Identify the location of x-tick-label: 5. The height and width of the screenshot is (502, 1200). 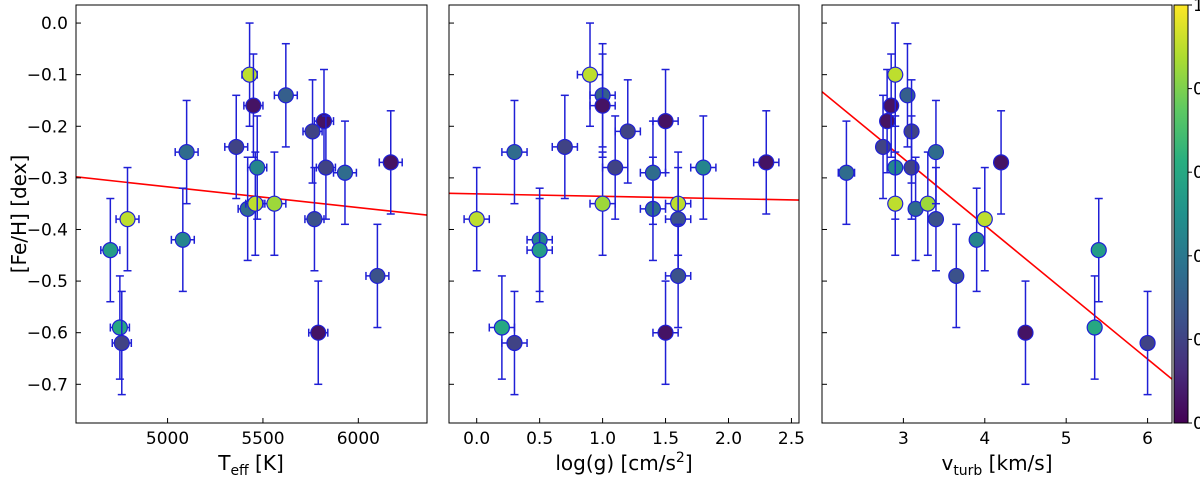
(1066, 439).